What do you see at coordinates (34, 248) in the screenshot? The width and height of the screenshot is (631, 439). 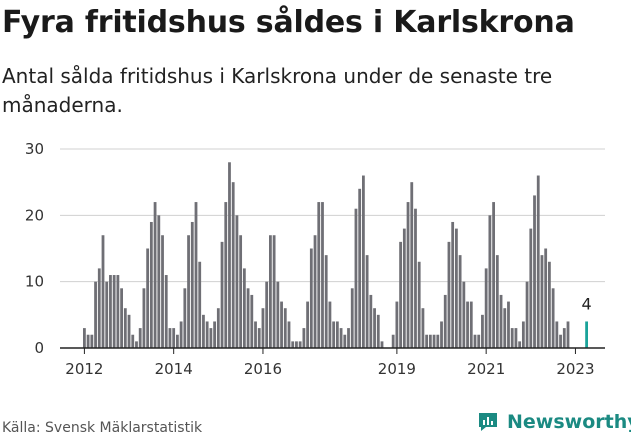 I see `y-axis-ticks: 0 10 20 30` at bounding box center [34, 248].